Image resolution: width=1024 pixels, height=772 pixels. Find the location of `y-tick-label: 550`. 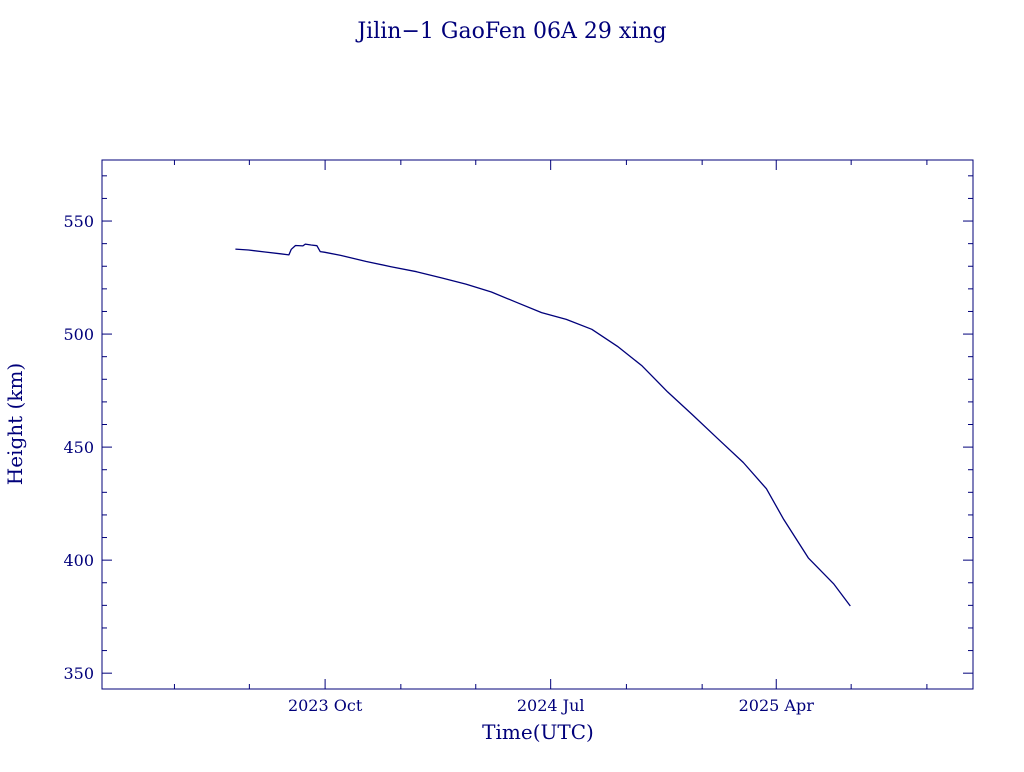

y-tick-label: 550 is located at coordinates (78, 221).